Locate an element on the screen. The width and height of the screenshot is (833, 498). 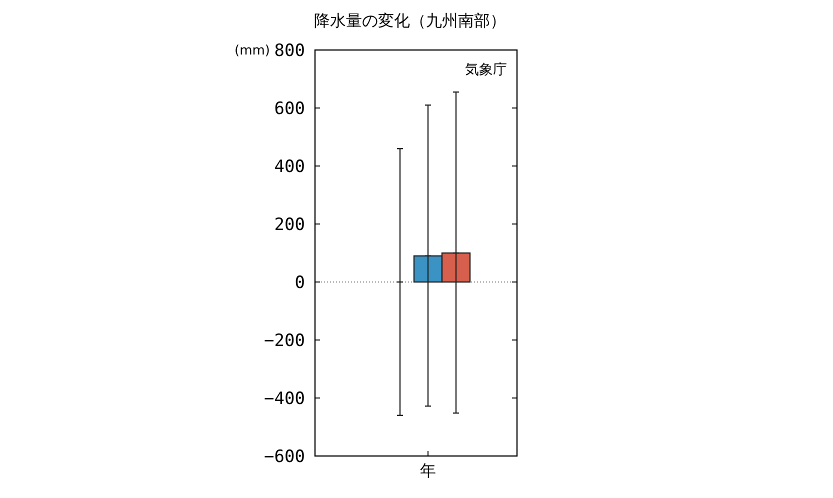
y-tick-label: 0 is located at coordinates (299, 282).